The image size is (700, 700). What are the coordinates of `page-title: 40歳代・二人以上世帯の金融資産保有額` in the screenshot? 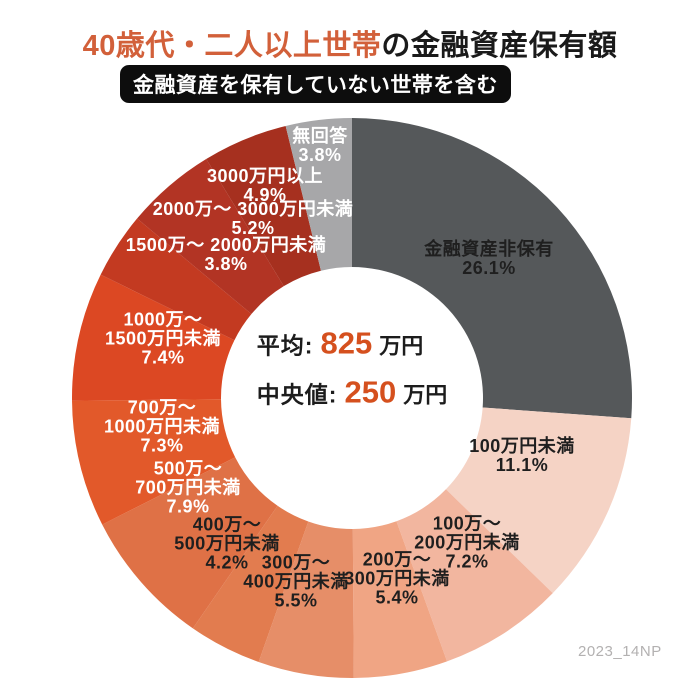 It's located at (350, 43).